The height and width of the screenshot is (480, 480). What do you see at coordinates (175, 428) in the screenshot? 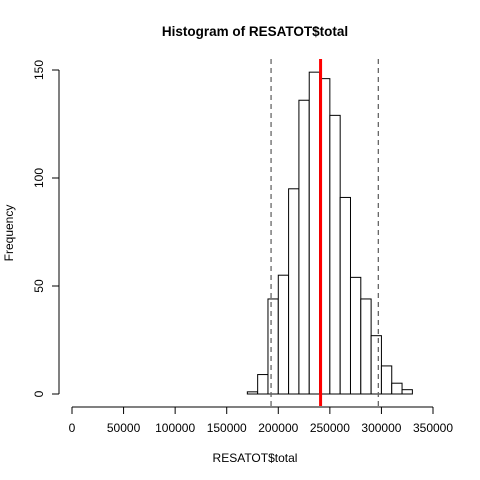
I see `x-tick-label: 100000` at bounding box center [175, 428].